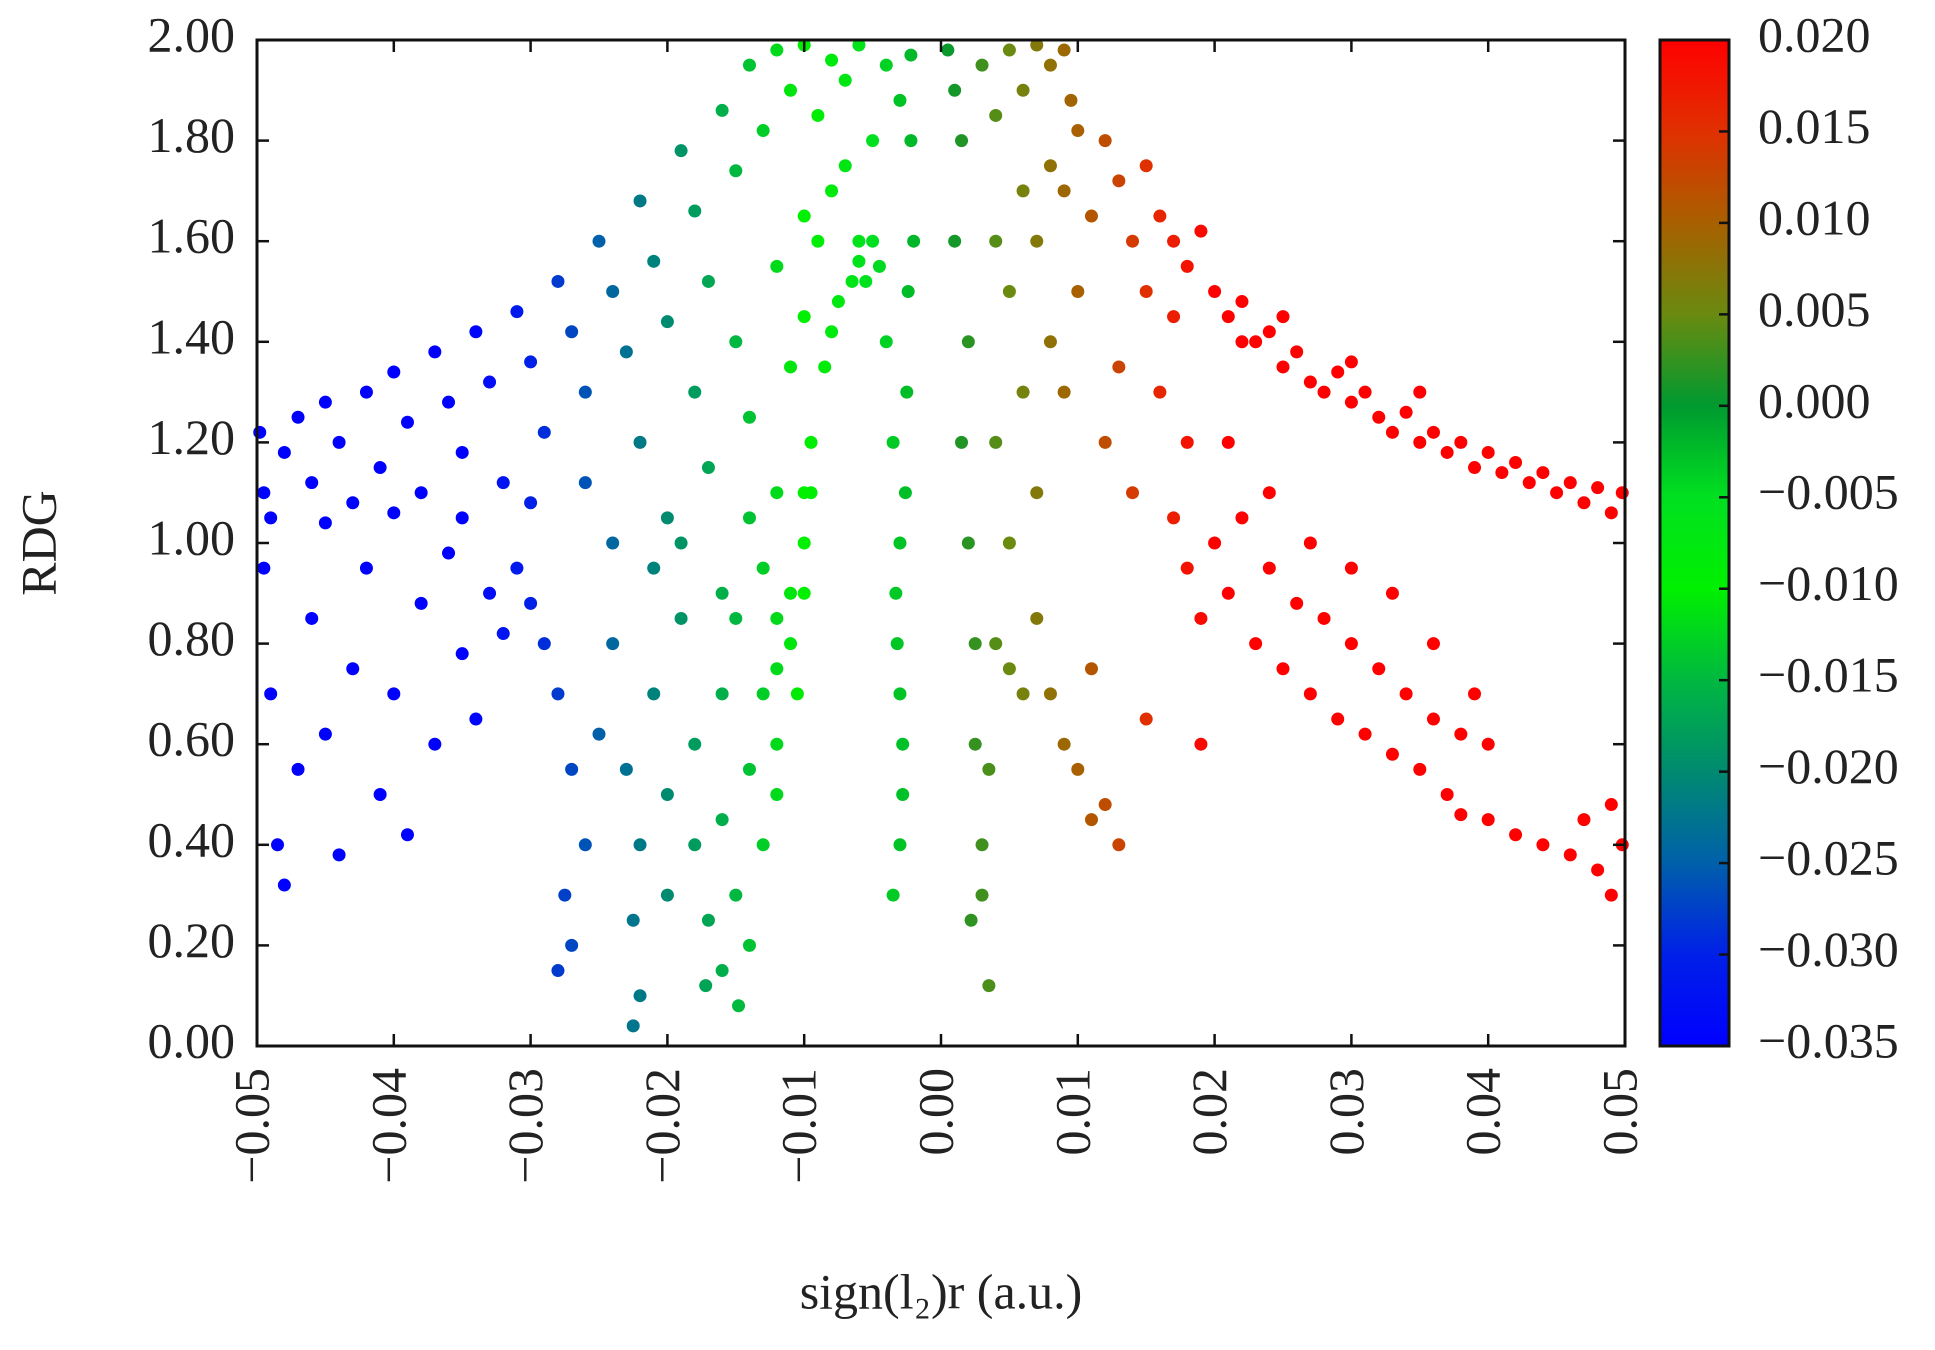  I want to click on x-tick-label: −0.05, so click(251, 1126).